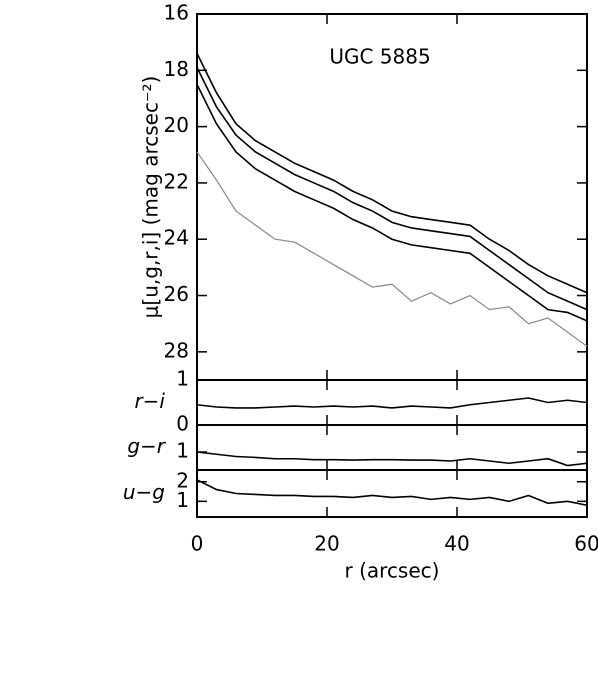 Image resolution: width=598 pixels, height=684 pixels. Describe the element at coordinates (379, 57) in the screenshot. I see `annotation: UGC 5885` at that location.